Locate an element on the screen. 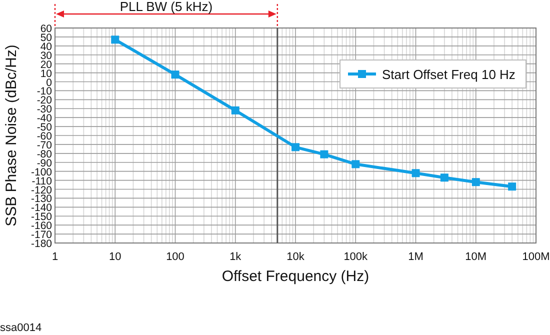 Image resolution: width=550 pixels, height=335 pixels. x-tick-label: 100M is located at coordinates (536, 257).